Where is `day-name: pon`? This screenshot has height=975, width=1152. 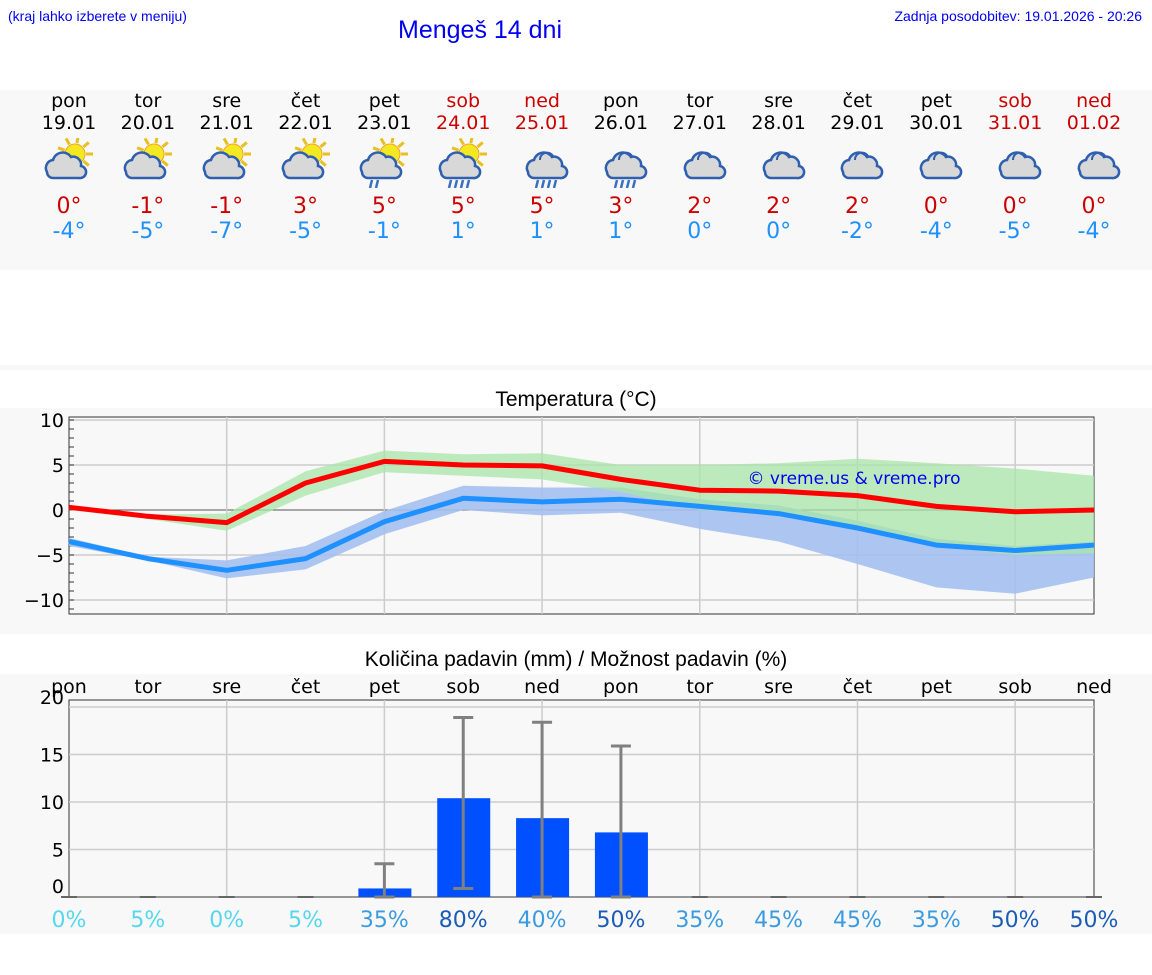
day-name: pon is located at coordinates (621, 101).